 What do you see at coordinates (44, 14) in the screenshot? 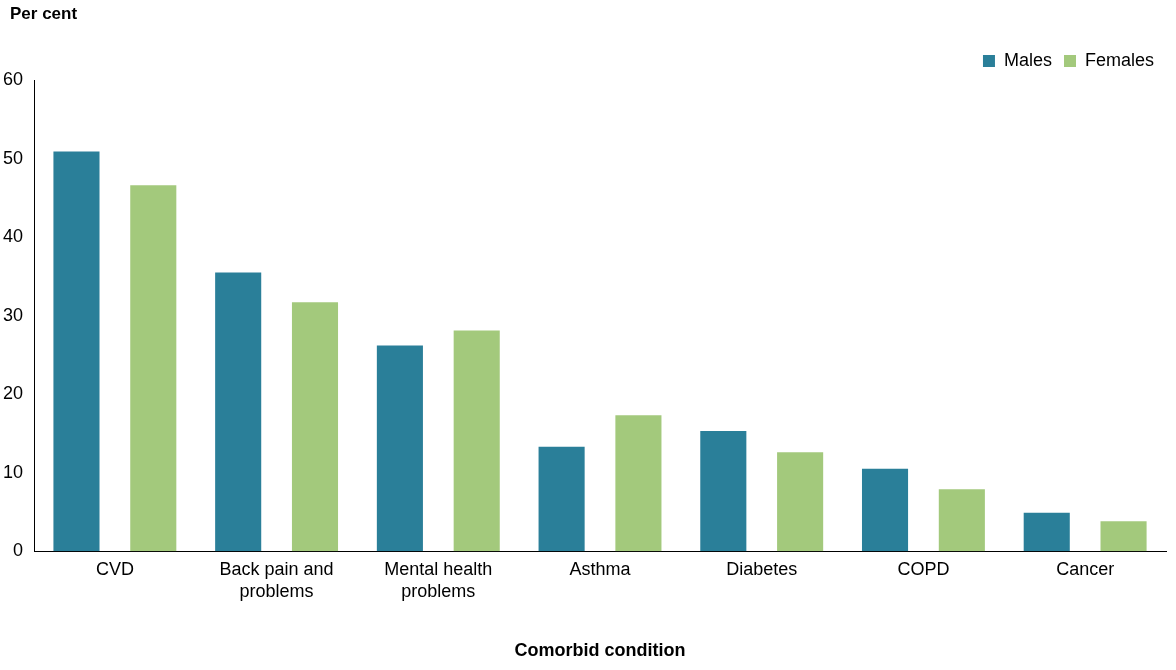
I see `y-axis-title: Per cent` at bounding box center [44, 14].